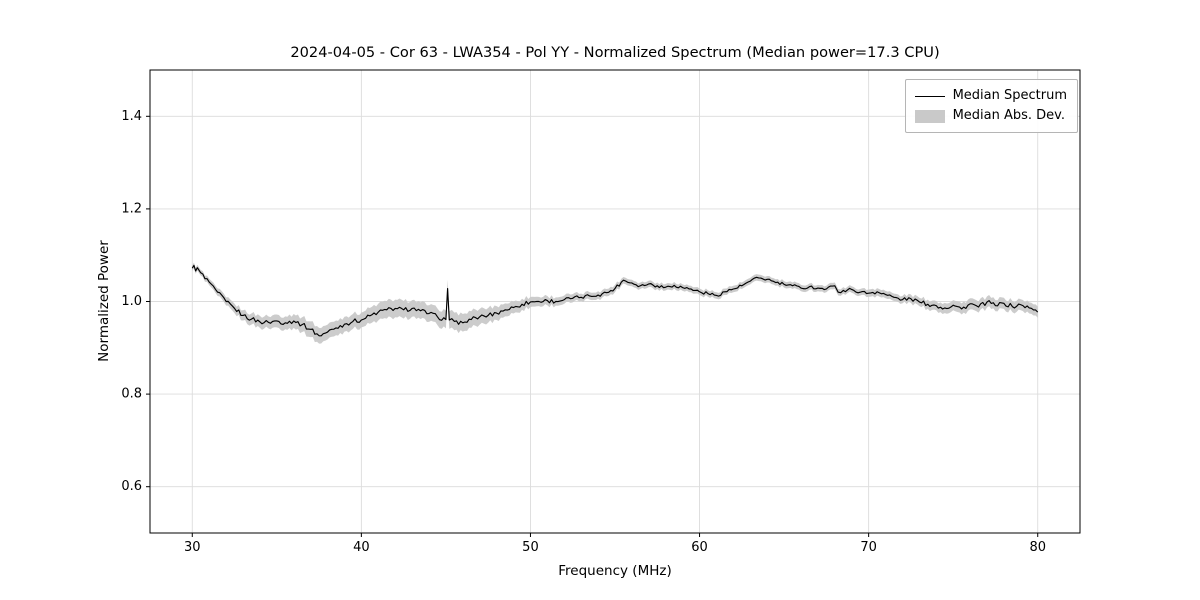 This screenshot has width=1200, height=600. Describe the element at coordinates (1009, 95) in the screenshot. I see `legend-label: Median Spectrum` at that location.